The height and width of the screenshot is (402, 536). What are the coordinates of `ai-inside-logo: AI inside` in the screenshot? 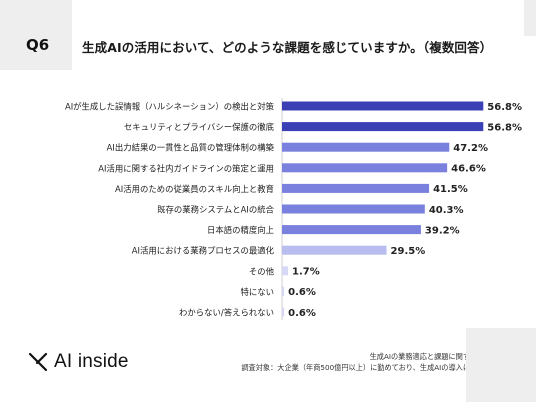 It's located at (78, 362).